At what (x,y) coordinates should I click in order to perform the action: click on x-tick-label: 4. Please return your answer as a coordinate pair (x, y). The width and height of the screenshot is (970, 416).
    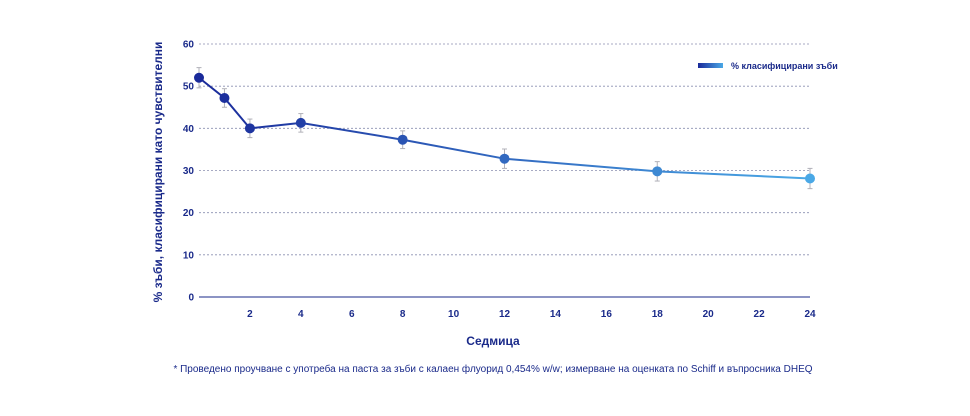
    Looking at the image, I should click on (301, 314).